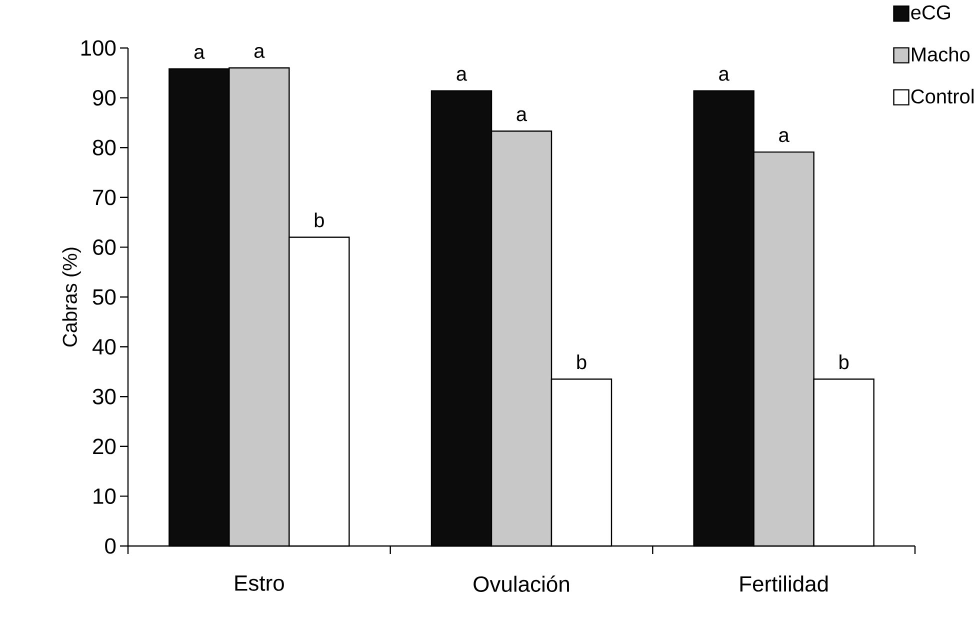  What do you see at coordinates (110, 546) in the screenshot?
I see `y-tick-label: 0` at bounding box center [110, 546].